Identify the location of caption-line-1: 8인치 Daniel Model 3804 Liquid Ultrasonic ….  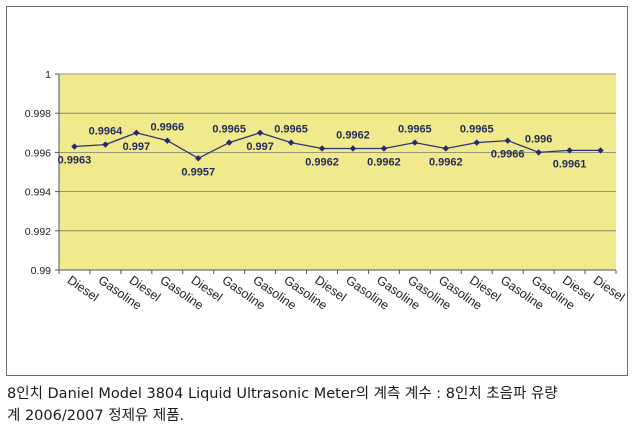
(282, 394).